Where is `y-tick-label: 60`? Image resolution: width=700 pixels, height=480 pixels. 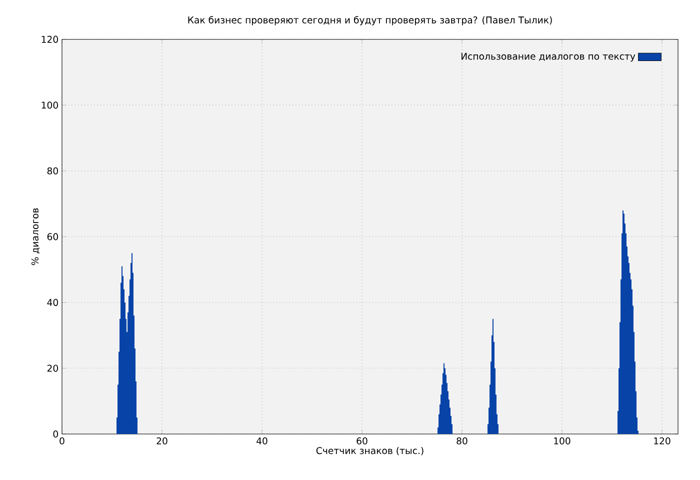
y-tick-label: 60 is located at coordinates (52, 236).